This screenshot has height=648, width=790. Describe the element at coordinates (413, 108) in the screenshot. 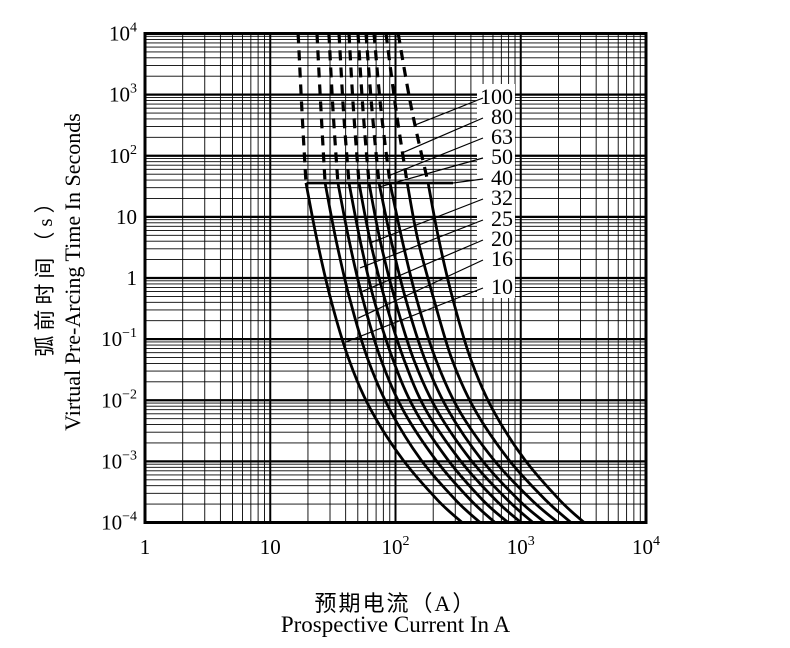

I see `curve-100a-dashed-segment` at that location.